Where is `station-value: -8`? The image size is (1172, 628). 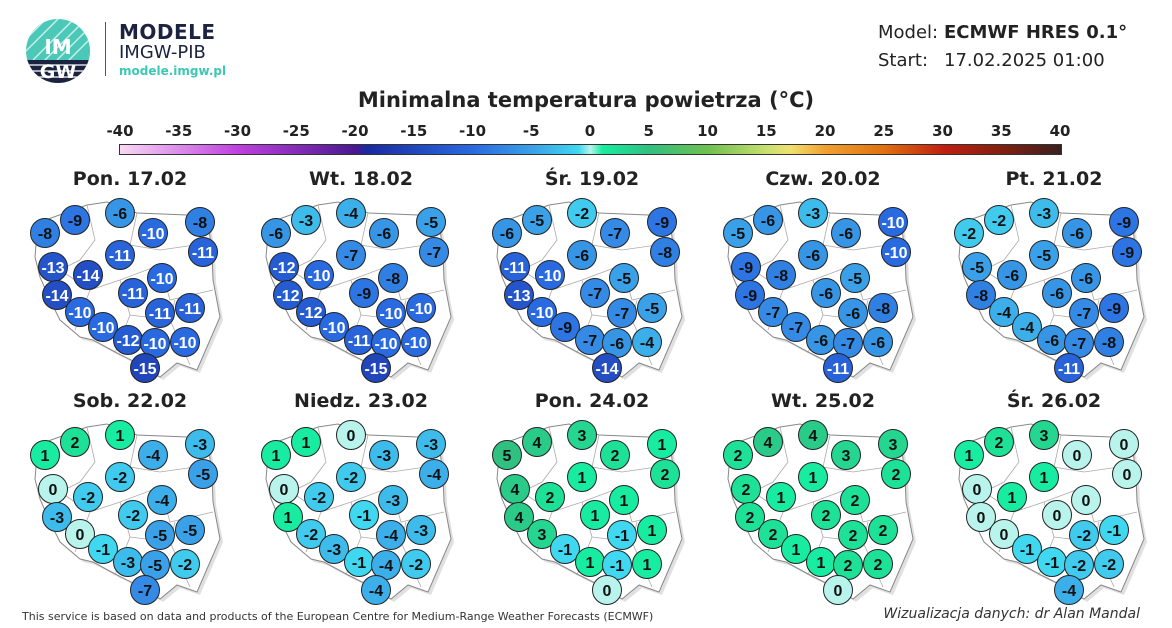
station-value: -8 is located at coordinates (393, 279).